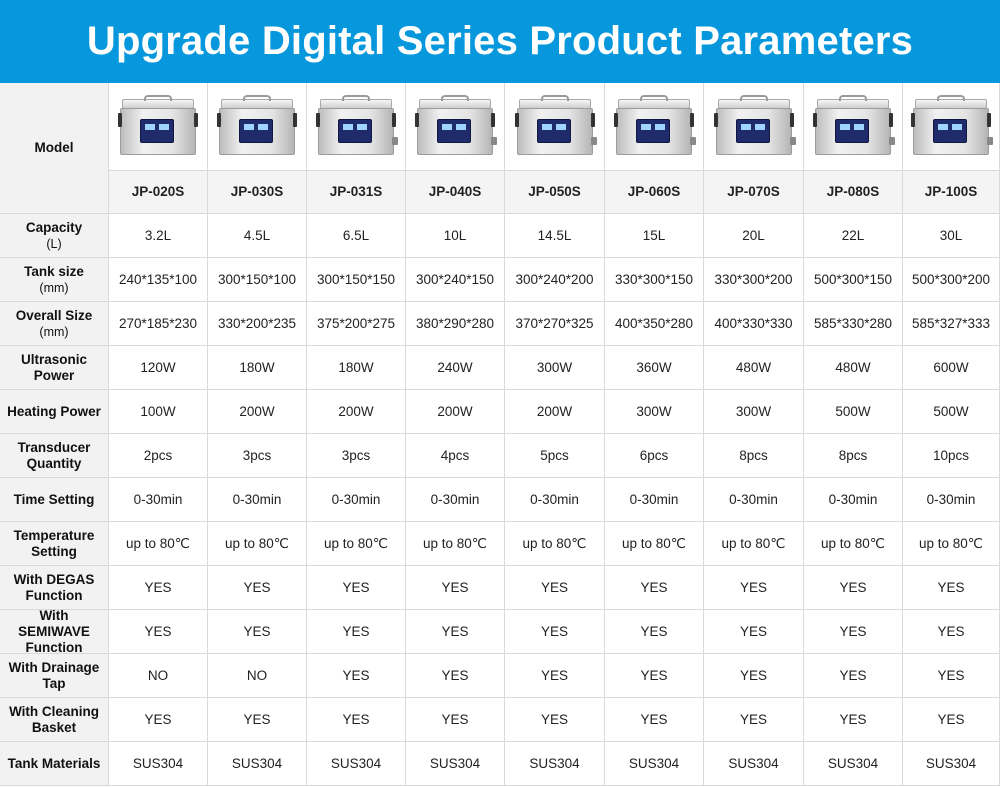 This screenshot has height=787, width=1000. I want to click on table-cell: 300*150*100, so click(257, 280).